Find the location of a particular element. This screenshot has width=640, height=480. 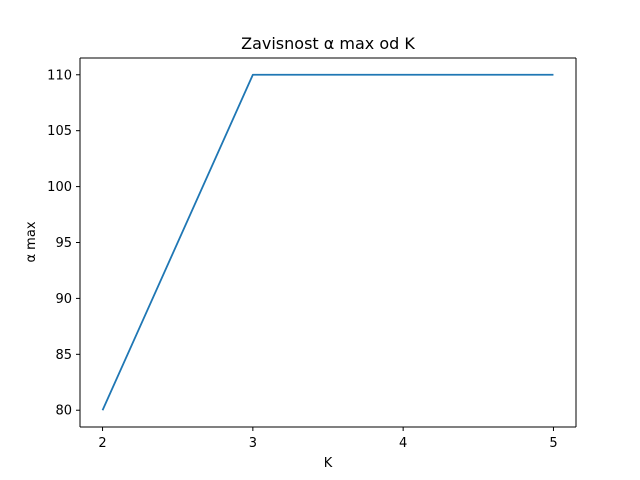

x-tick-label: 5 is located at coordinates (553, 443).